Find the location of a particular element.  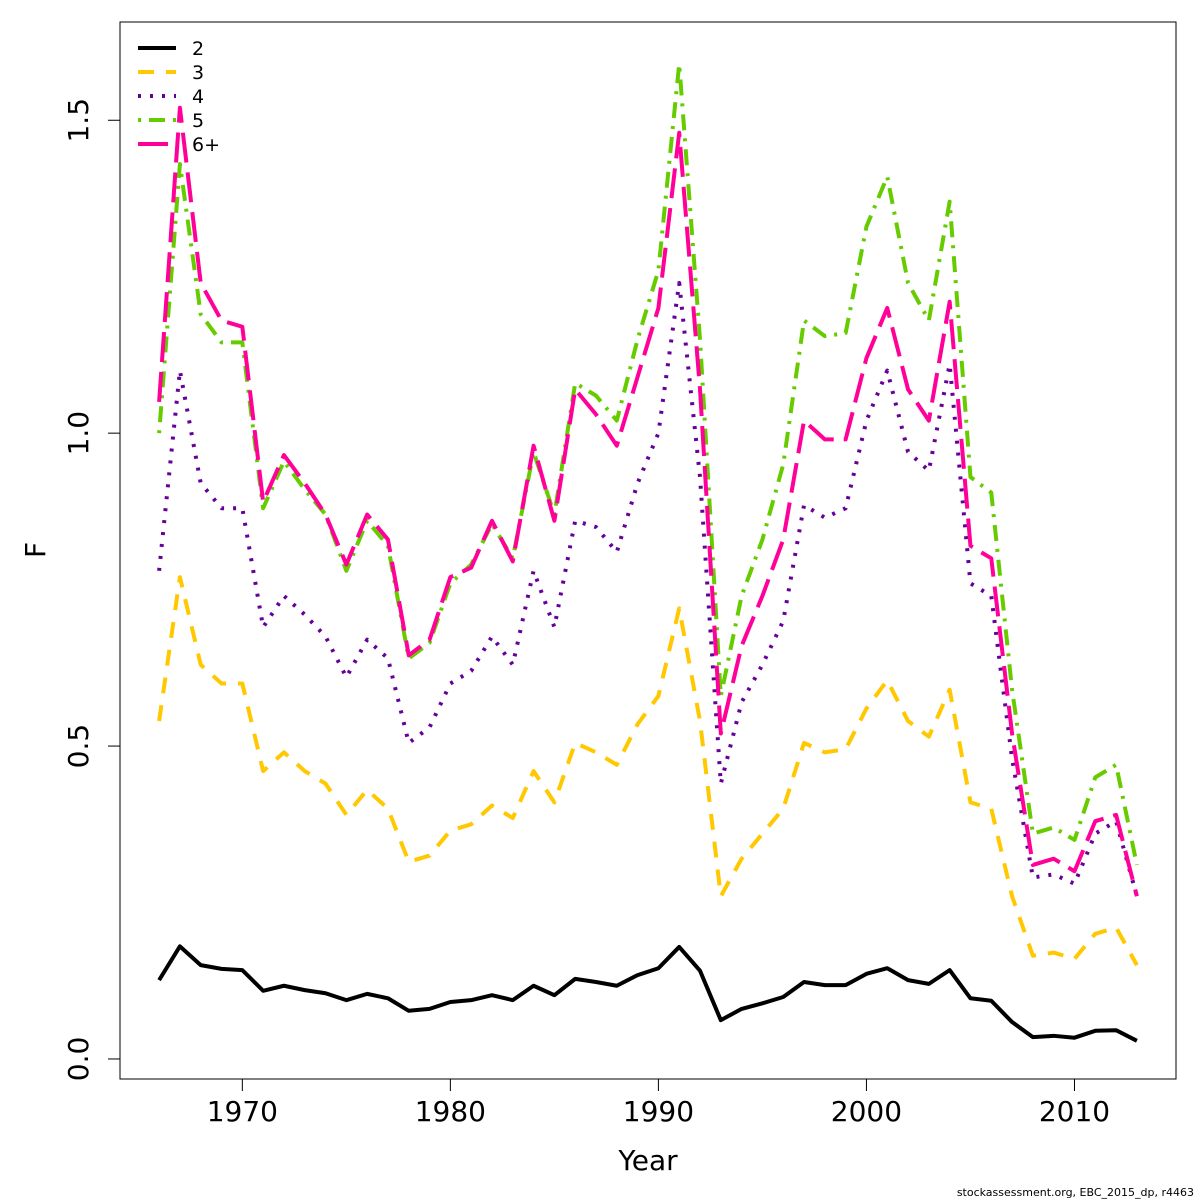

legend-label: 4 is located at coordinates (198, 97).